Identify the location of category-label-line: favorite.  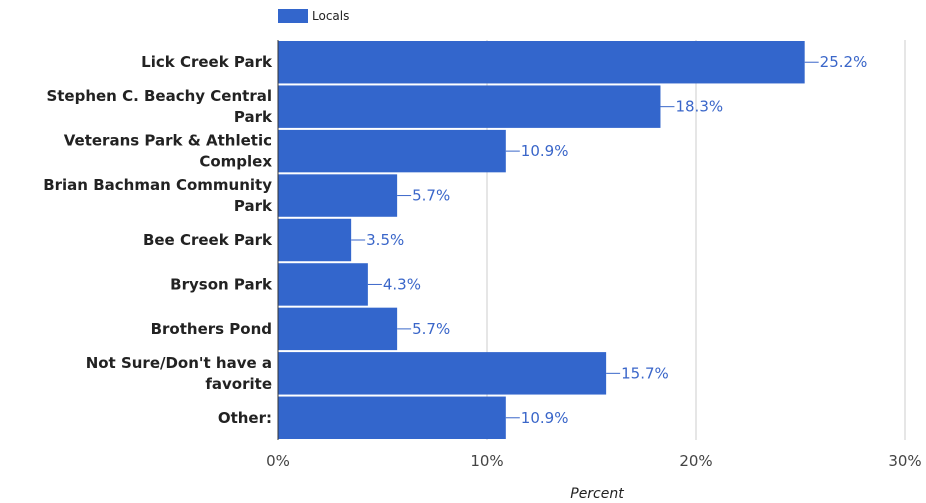
(238, 384).